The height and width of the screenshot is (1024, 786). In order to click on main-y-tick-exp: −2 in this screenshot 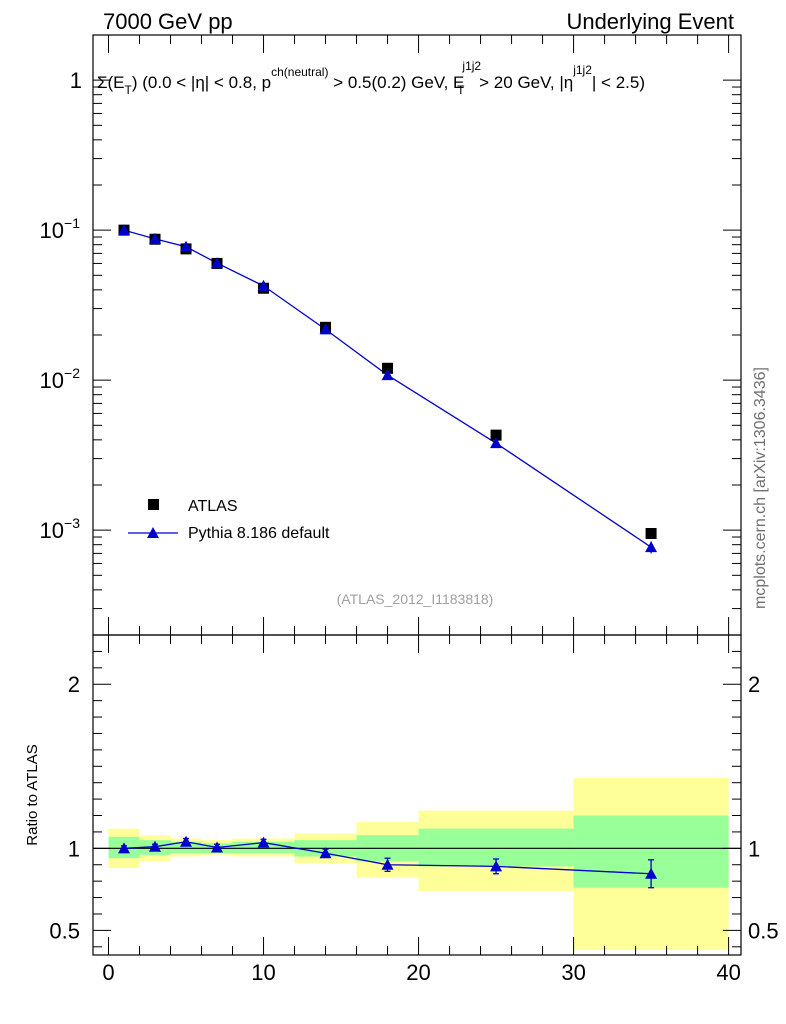, I will do `click(72, 373)`.